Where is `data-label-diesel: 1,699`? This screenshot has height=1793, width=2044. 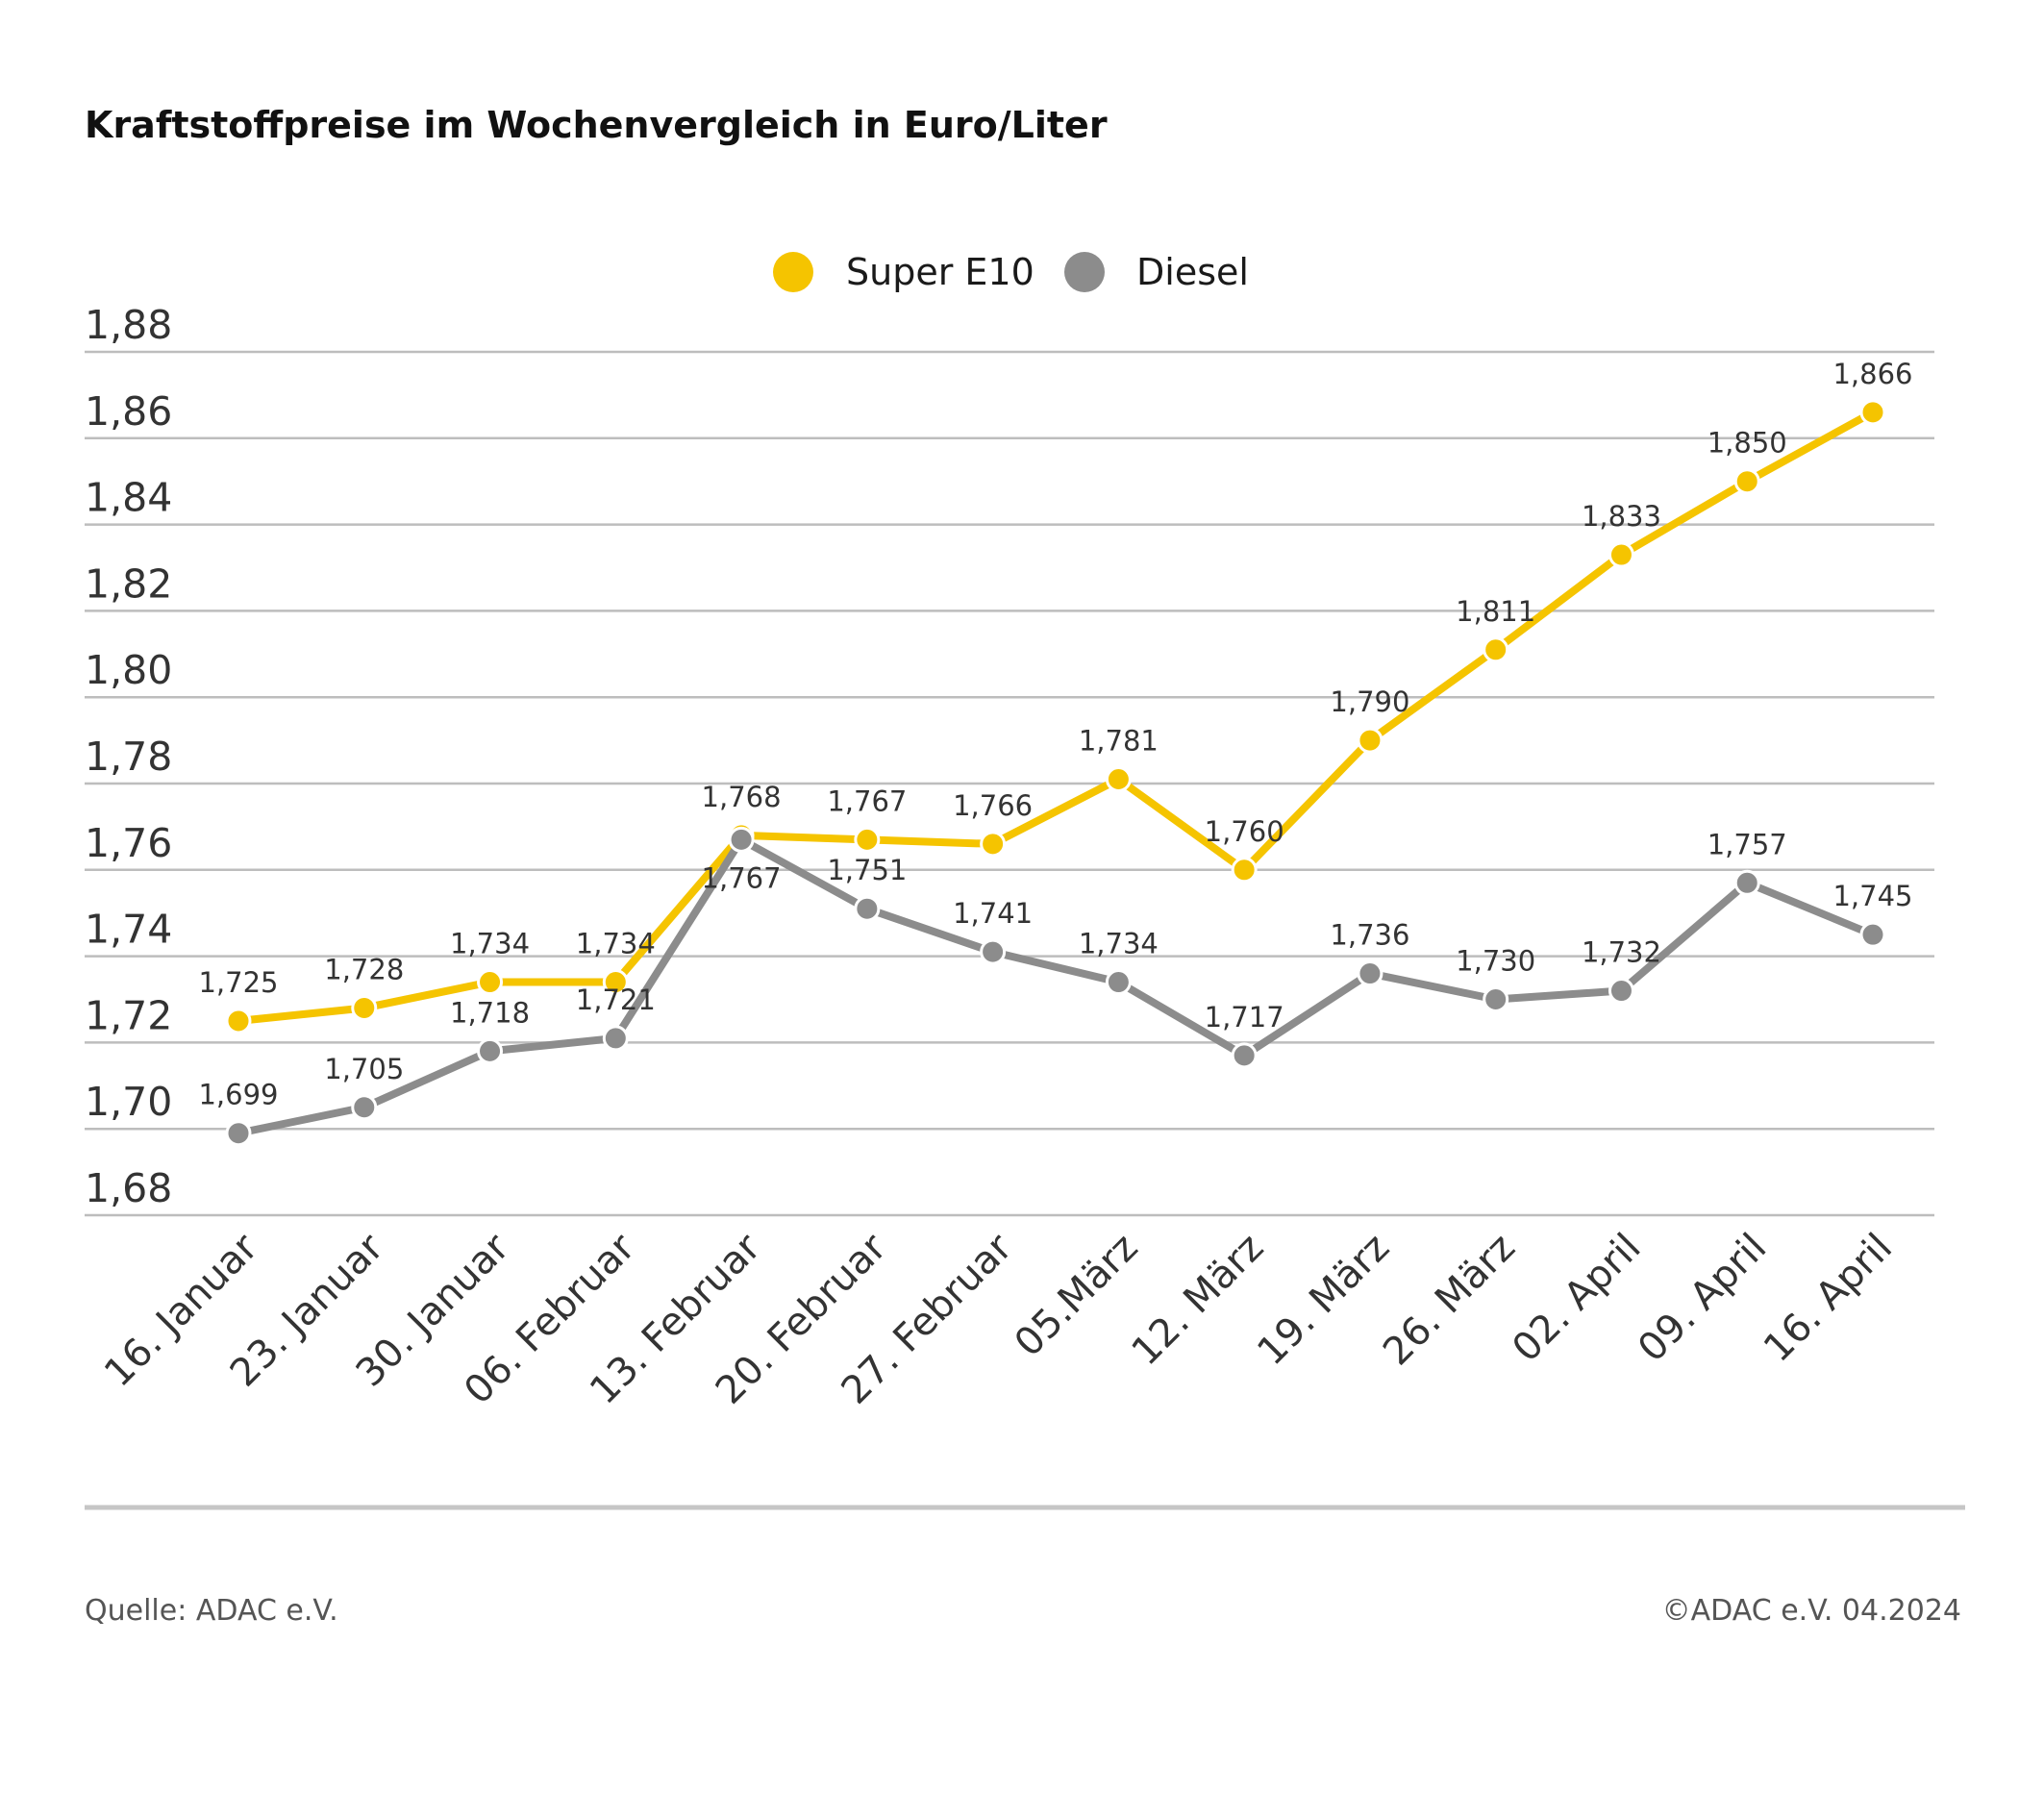
data-label-diesel: 1,699 is located at coordinates (238, 1095).